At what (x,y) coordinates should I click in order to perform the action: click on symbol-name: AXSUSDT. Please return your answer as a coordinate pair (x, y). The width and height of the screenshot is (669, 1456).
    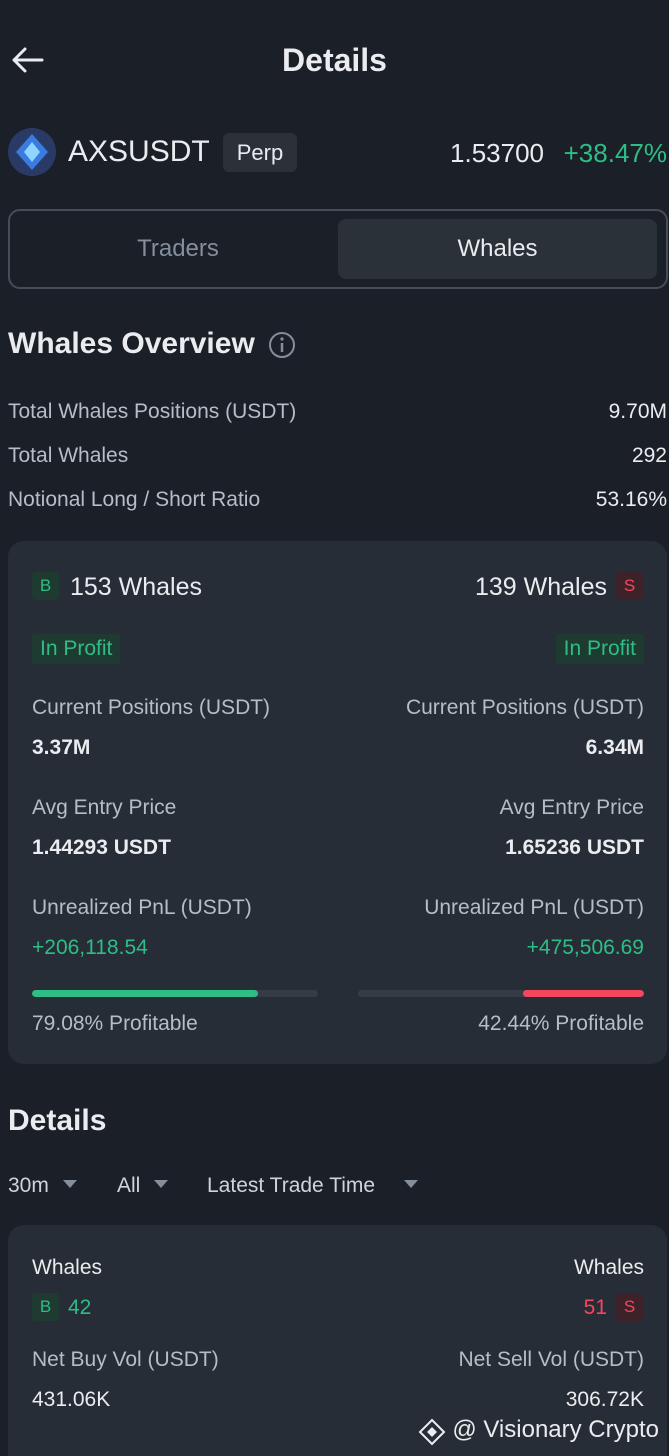
    Looking at the image, I should click on (139, 151).